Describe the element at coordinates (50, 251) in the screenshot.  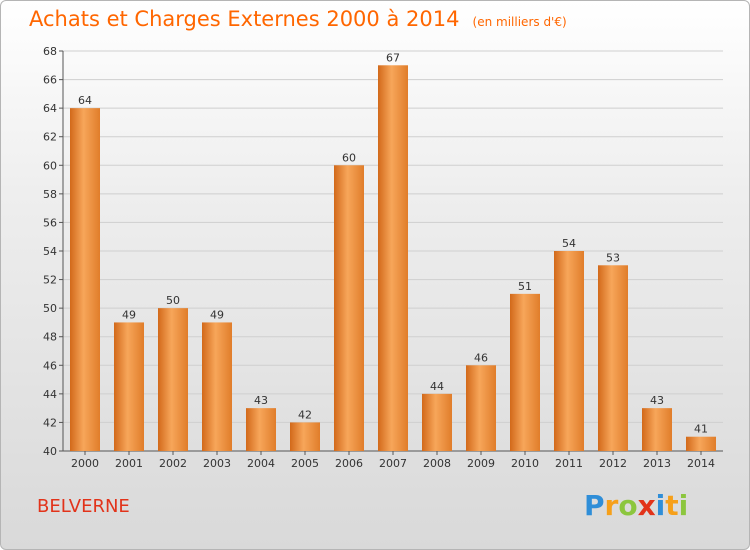
I see `y-tick-label: 54` at that location.